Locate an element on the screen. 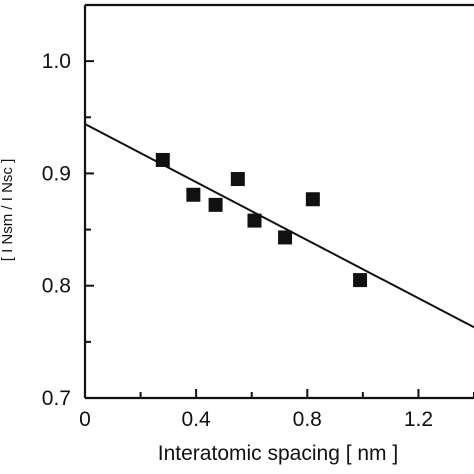 This screenshot has height=474, width=474. x-tick-label: 0.8 is located at coordinates (307, 419).